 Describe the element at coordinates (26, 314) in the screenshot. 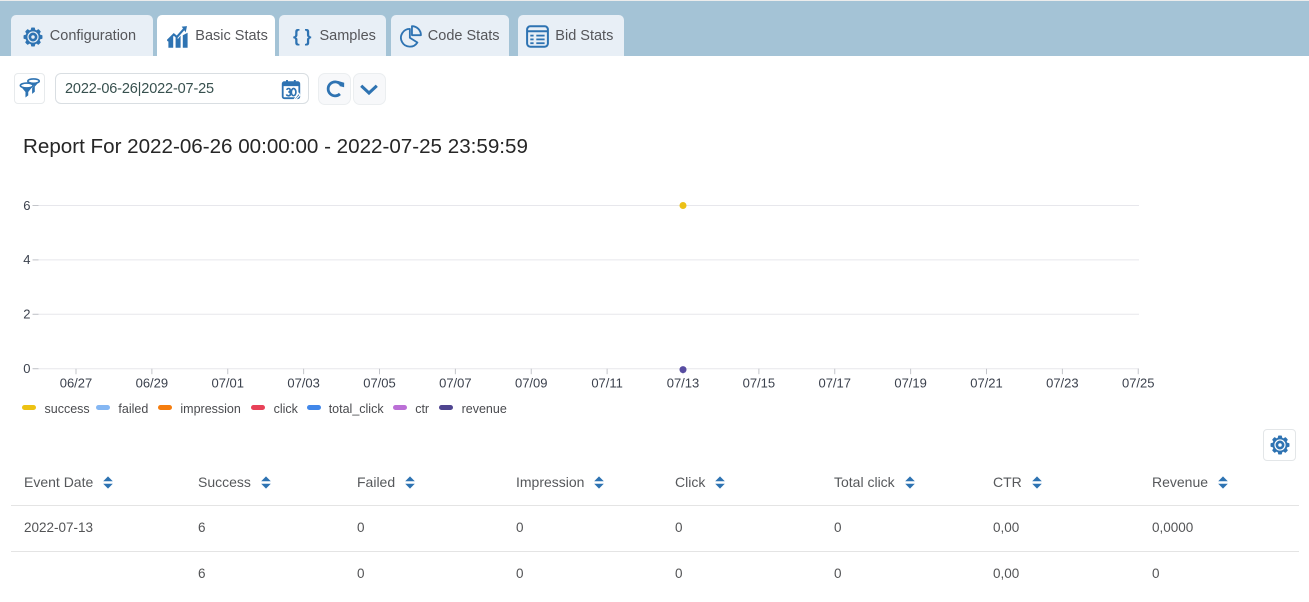

I see `svg-text: 2` at that location.